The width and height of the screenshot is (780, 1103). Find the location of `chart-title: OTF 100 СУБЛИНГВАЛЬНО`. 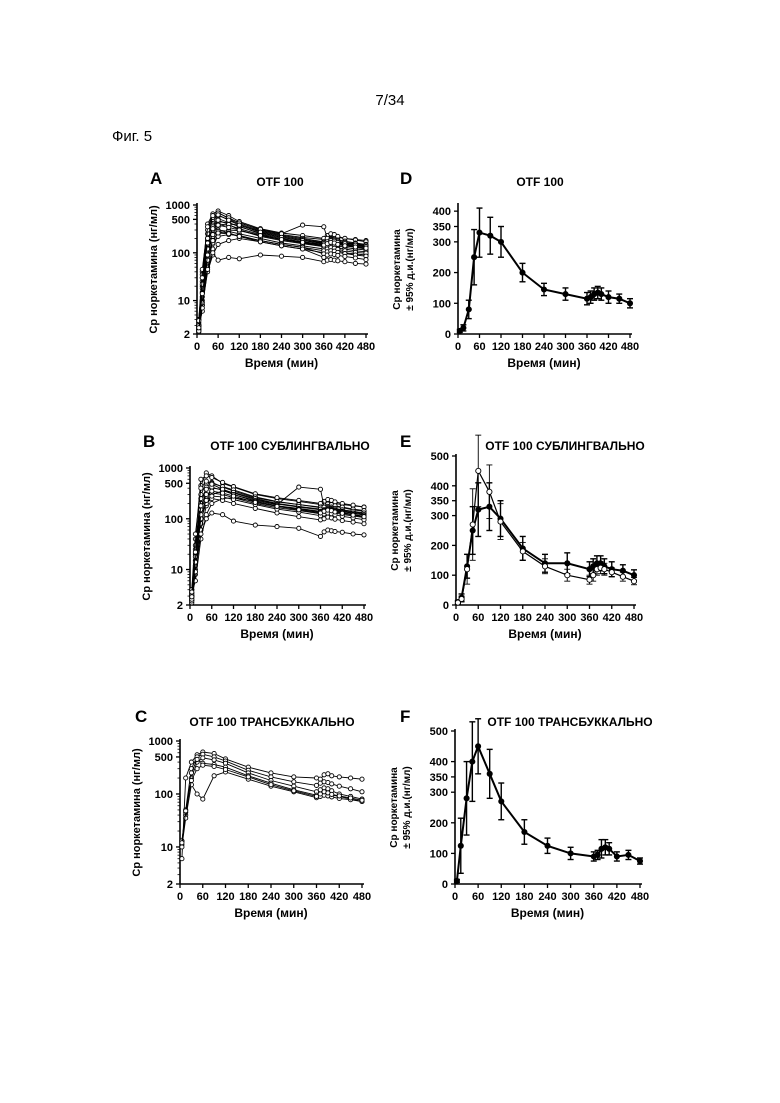

chart-title: OTF 100 СУБЛИНГВАЛЬНО is located at coordinates (289, 446).